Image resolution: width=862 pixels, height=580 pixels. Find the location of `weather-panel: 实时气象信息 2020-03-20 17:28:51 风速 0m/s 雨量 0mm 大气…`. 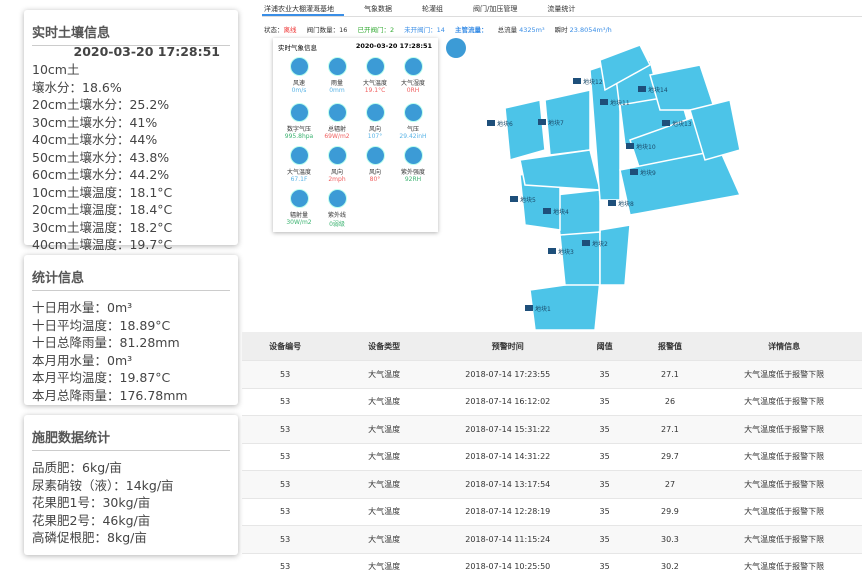

weather-panel: 实时气象信息 2020-03-20 17:28:51 风速 0m/s 雨量 0mm 大气… is located at coordinates (355, 135).